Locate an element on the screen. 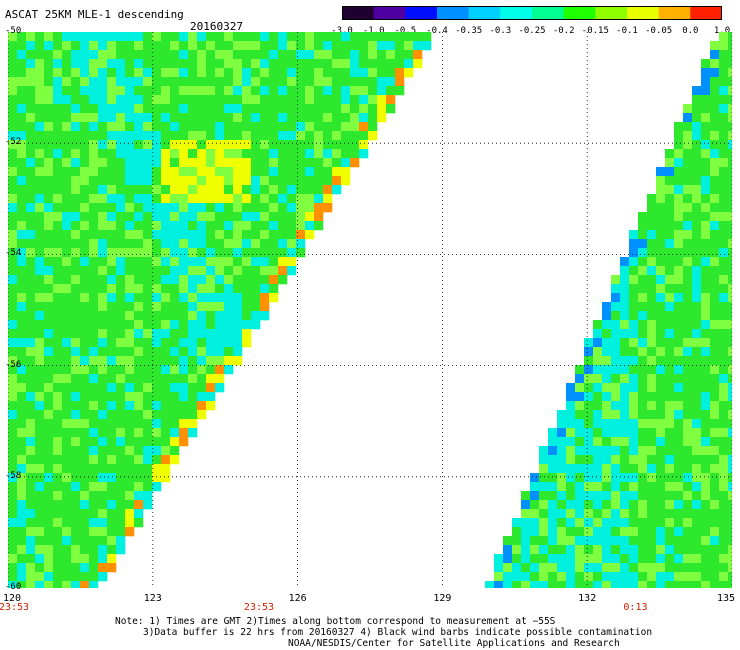 The height and width of the screenshot is (650, 740). latitude-label: -56 is located at coordinates (13, 364).